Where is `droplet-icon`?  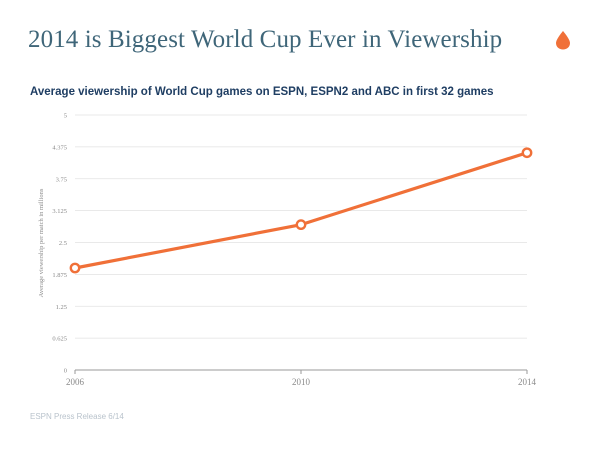
droplet-icon is located at coordinates (563, 40).